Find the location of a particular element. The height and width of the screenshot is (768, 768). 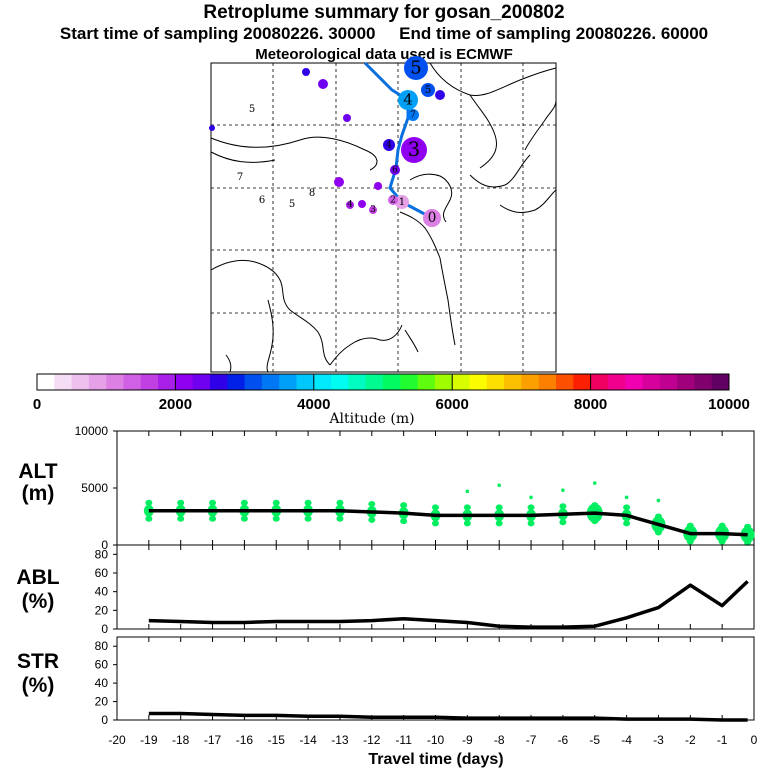

abl-panel: 80 60 40 20 0 ABL(%) is located at coordinates (385, 590).